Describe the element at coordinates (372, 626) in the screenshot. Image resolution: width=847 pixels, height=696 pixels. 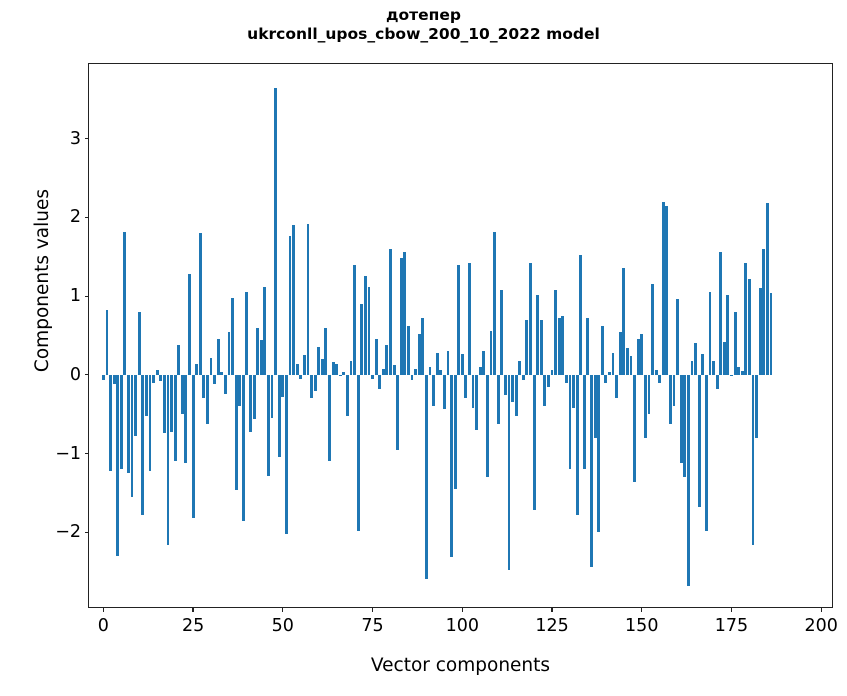
I see `x-tick-label-75: 75` at that location.